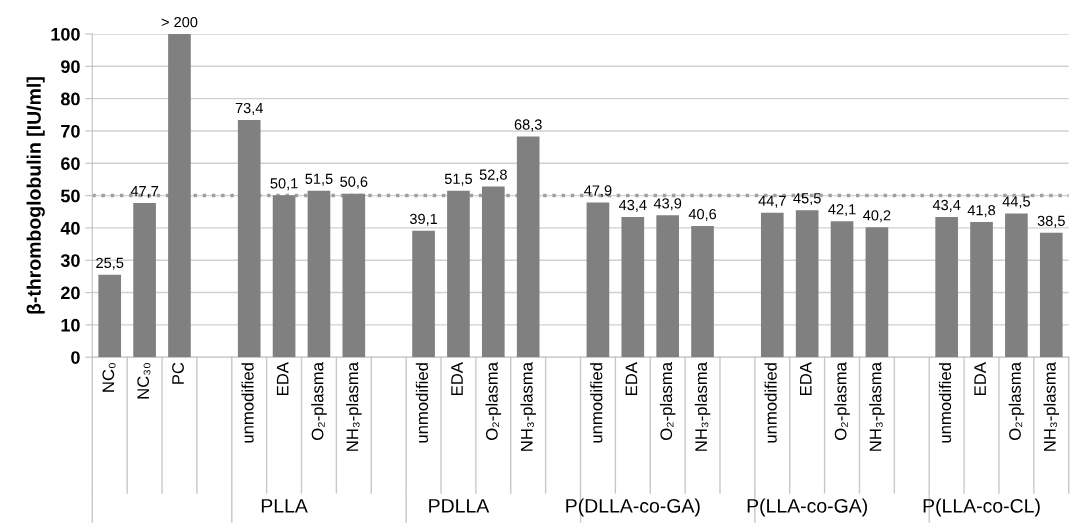 This screenshot has height=523, width=1073. What do you see at coordinates (144, 380) in the screenshot?
I see `x-tick-label: NC₃₀` at bounding box center [144, 380].